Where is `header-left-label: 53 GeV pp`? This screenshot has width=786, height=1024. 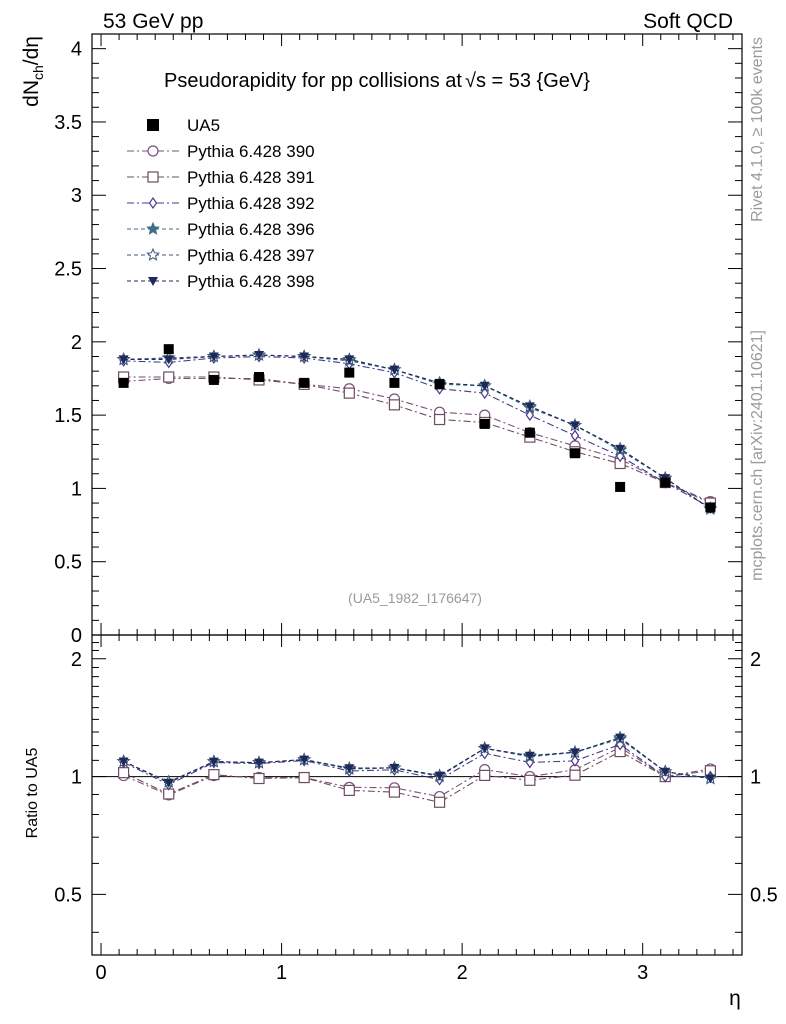
header-left-label: 53 GeV pp is located at coordinates (153, 21).